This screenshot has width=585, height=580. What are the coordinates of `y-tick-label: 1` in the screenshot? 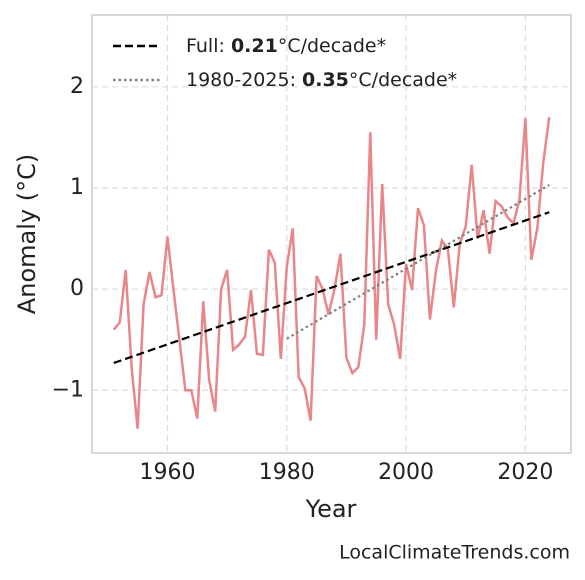 It's located at (77, 187).